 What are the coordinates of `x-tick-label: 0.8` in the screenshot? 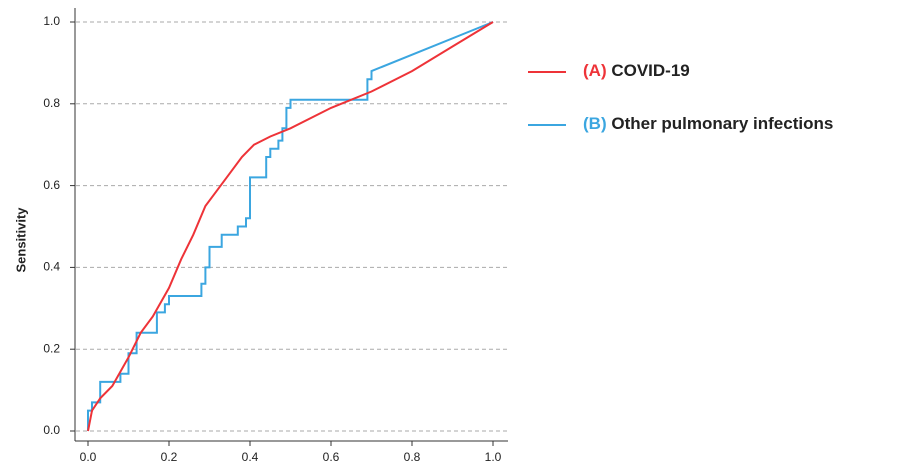 It's located at (412, 457).